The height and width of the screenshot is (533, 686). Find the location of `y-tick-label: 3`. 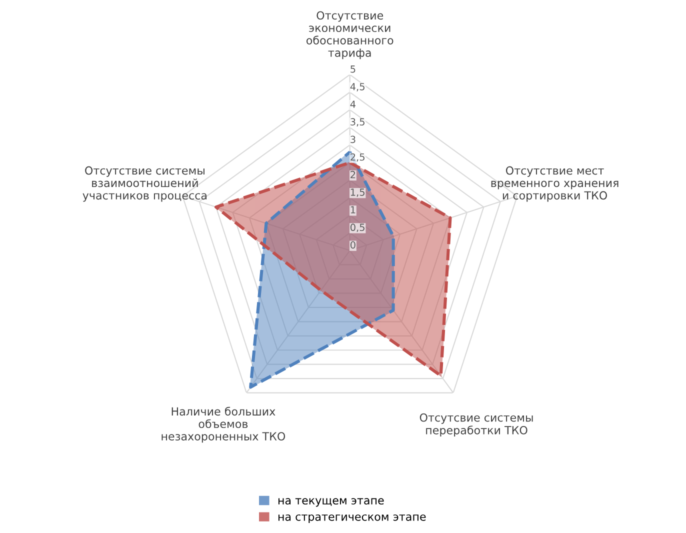

y-tick-label: 3 is located at coordinates (353, 140).